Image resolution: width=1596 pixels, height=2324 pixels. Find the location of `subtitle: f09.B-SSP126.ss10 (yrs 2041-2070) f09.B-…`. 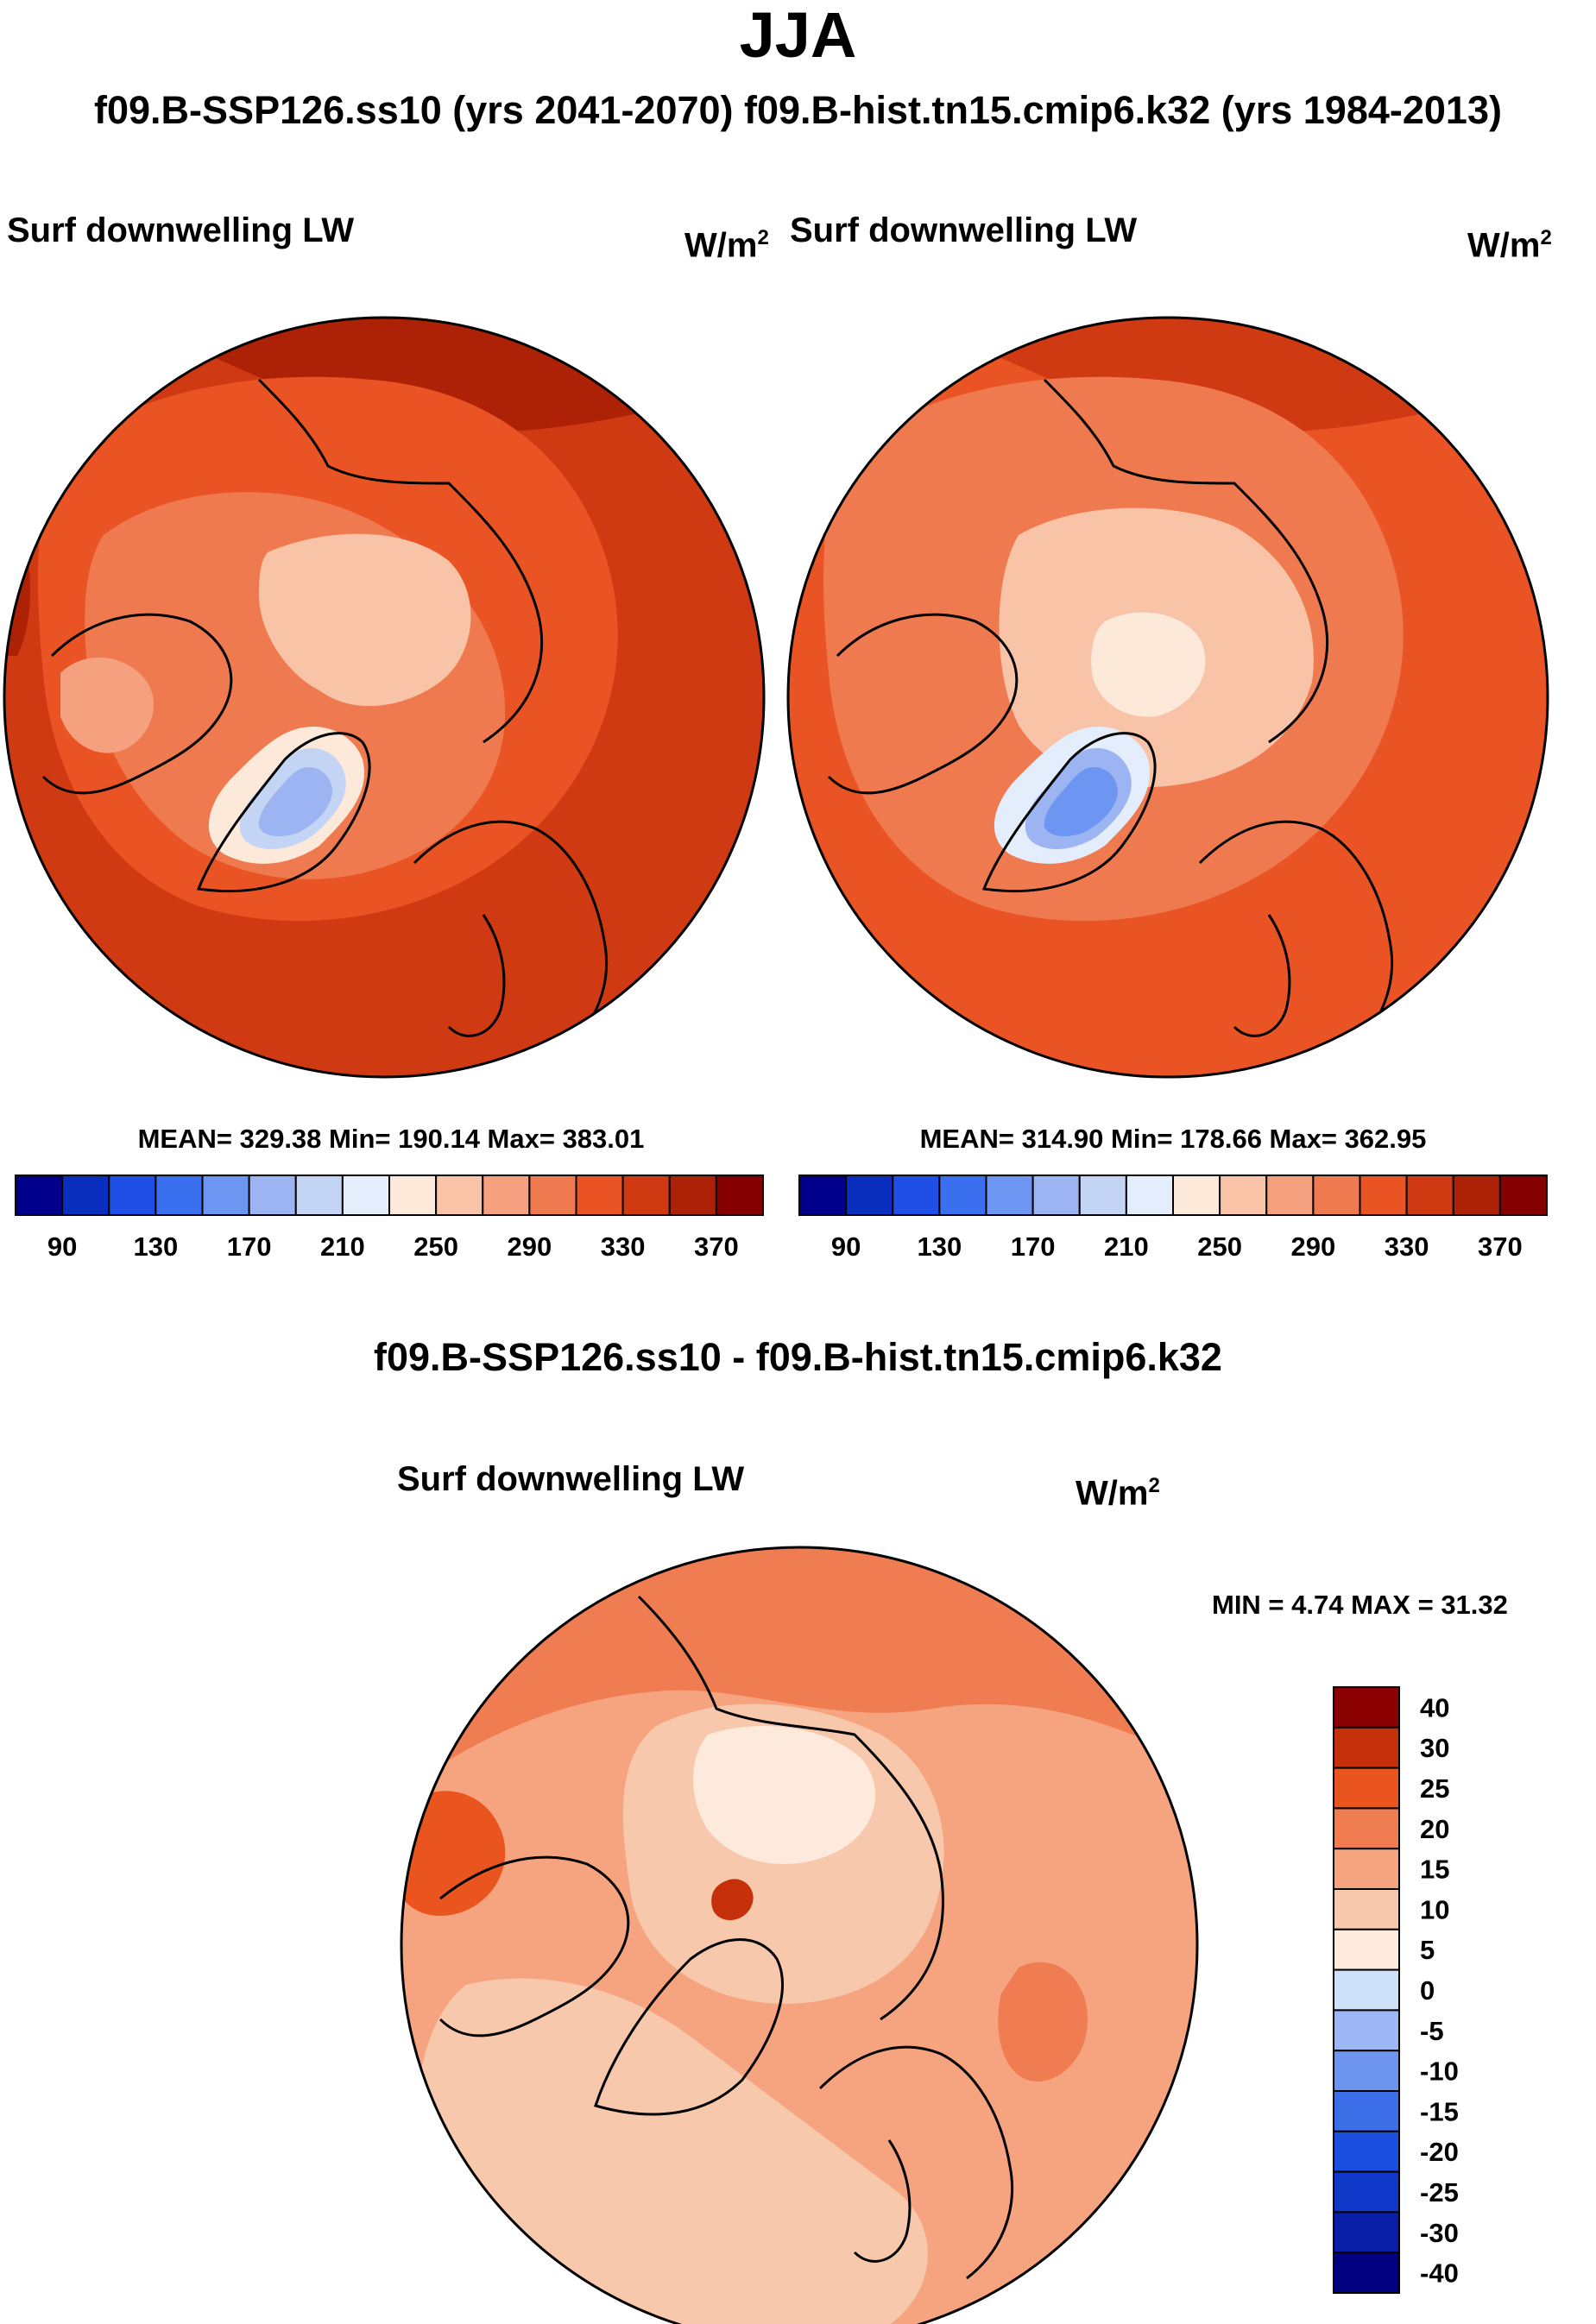

subtitle: f09.B-SSP126.ss10 (yrs 2041-2070) f09.B-… is located at coordinates (798, 110).